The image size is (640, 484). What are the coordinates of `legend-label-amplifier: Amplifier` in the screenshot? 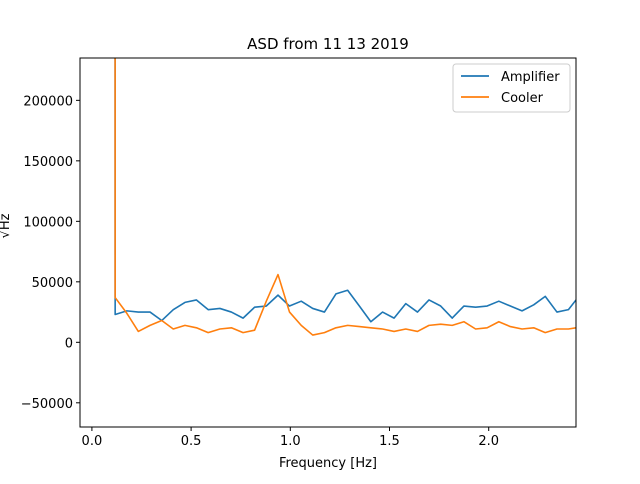 It's located at (530, 77).